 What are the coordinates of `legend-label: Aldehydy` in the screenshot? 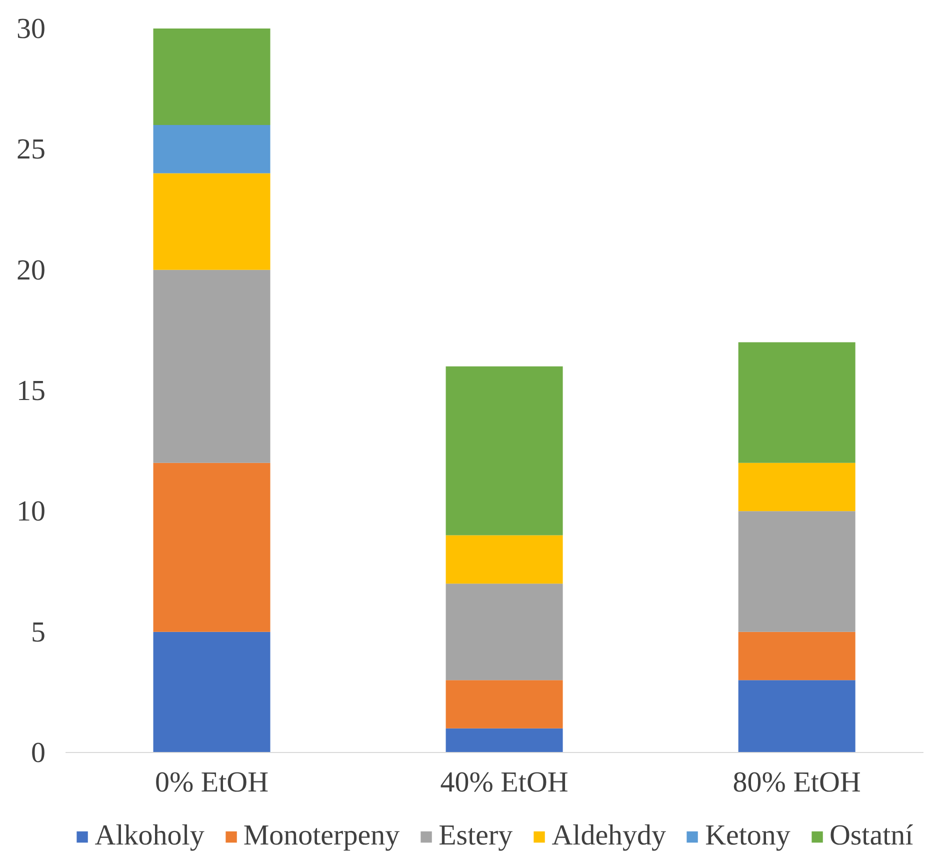 It's located at (609, 836).